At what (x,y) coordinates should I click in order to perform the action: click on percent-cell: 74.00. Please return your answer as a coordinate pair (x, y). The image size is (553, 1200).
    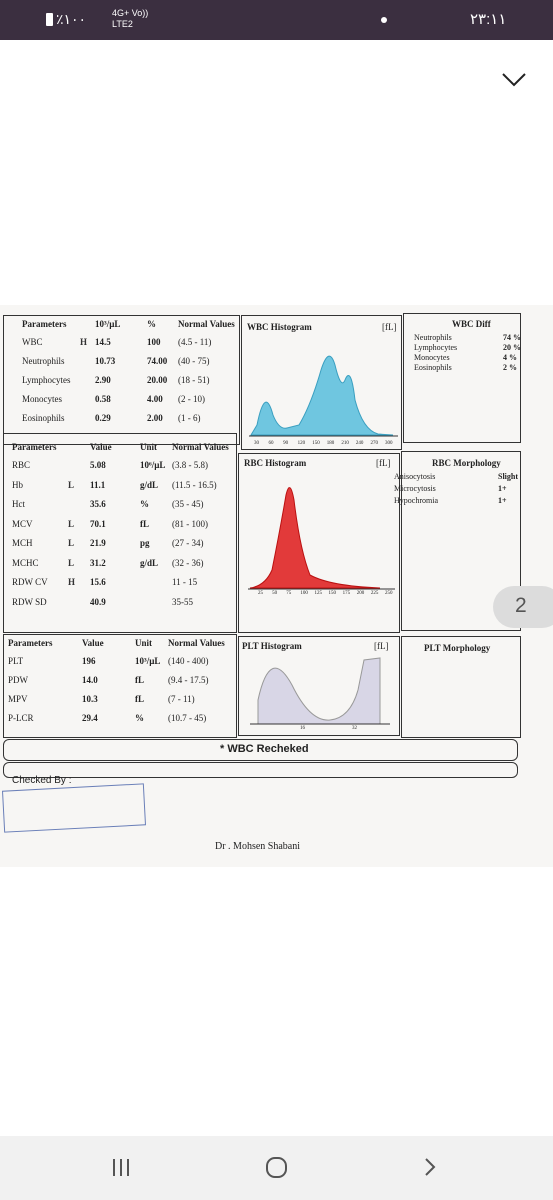
    Looking at the image, I should click on (157, 361).